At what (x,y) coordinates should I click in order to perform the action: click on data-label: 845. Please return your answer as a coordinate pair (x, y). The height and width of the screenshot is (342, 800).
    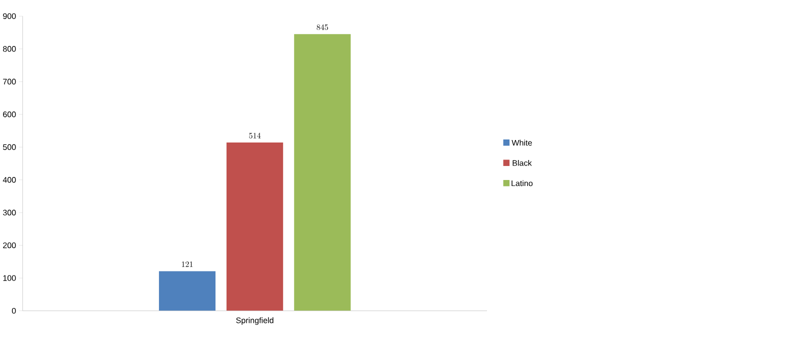
    Looking at the image, I should click on (322, 27).